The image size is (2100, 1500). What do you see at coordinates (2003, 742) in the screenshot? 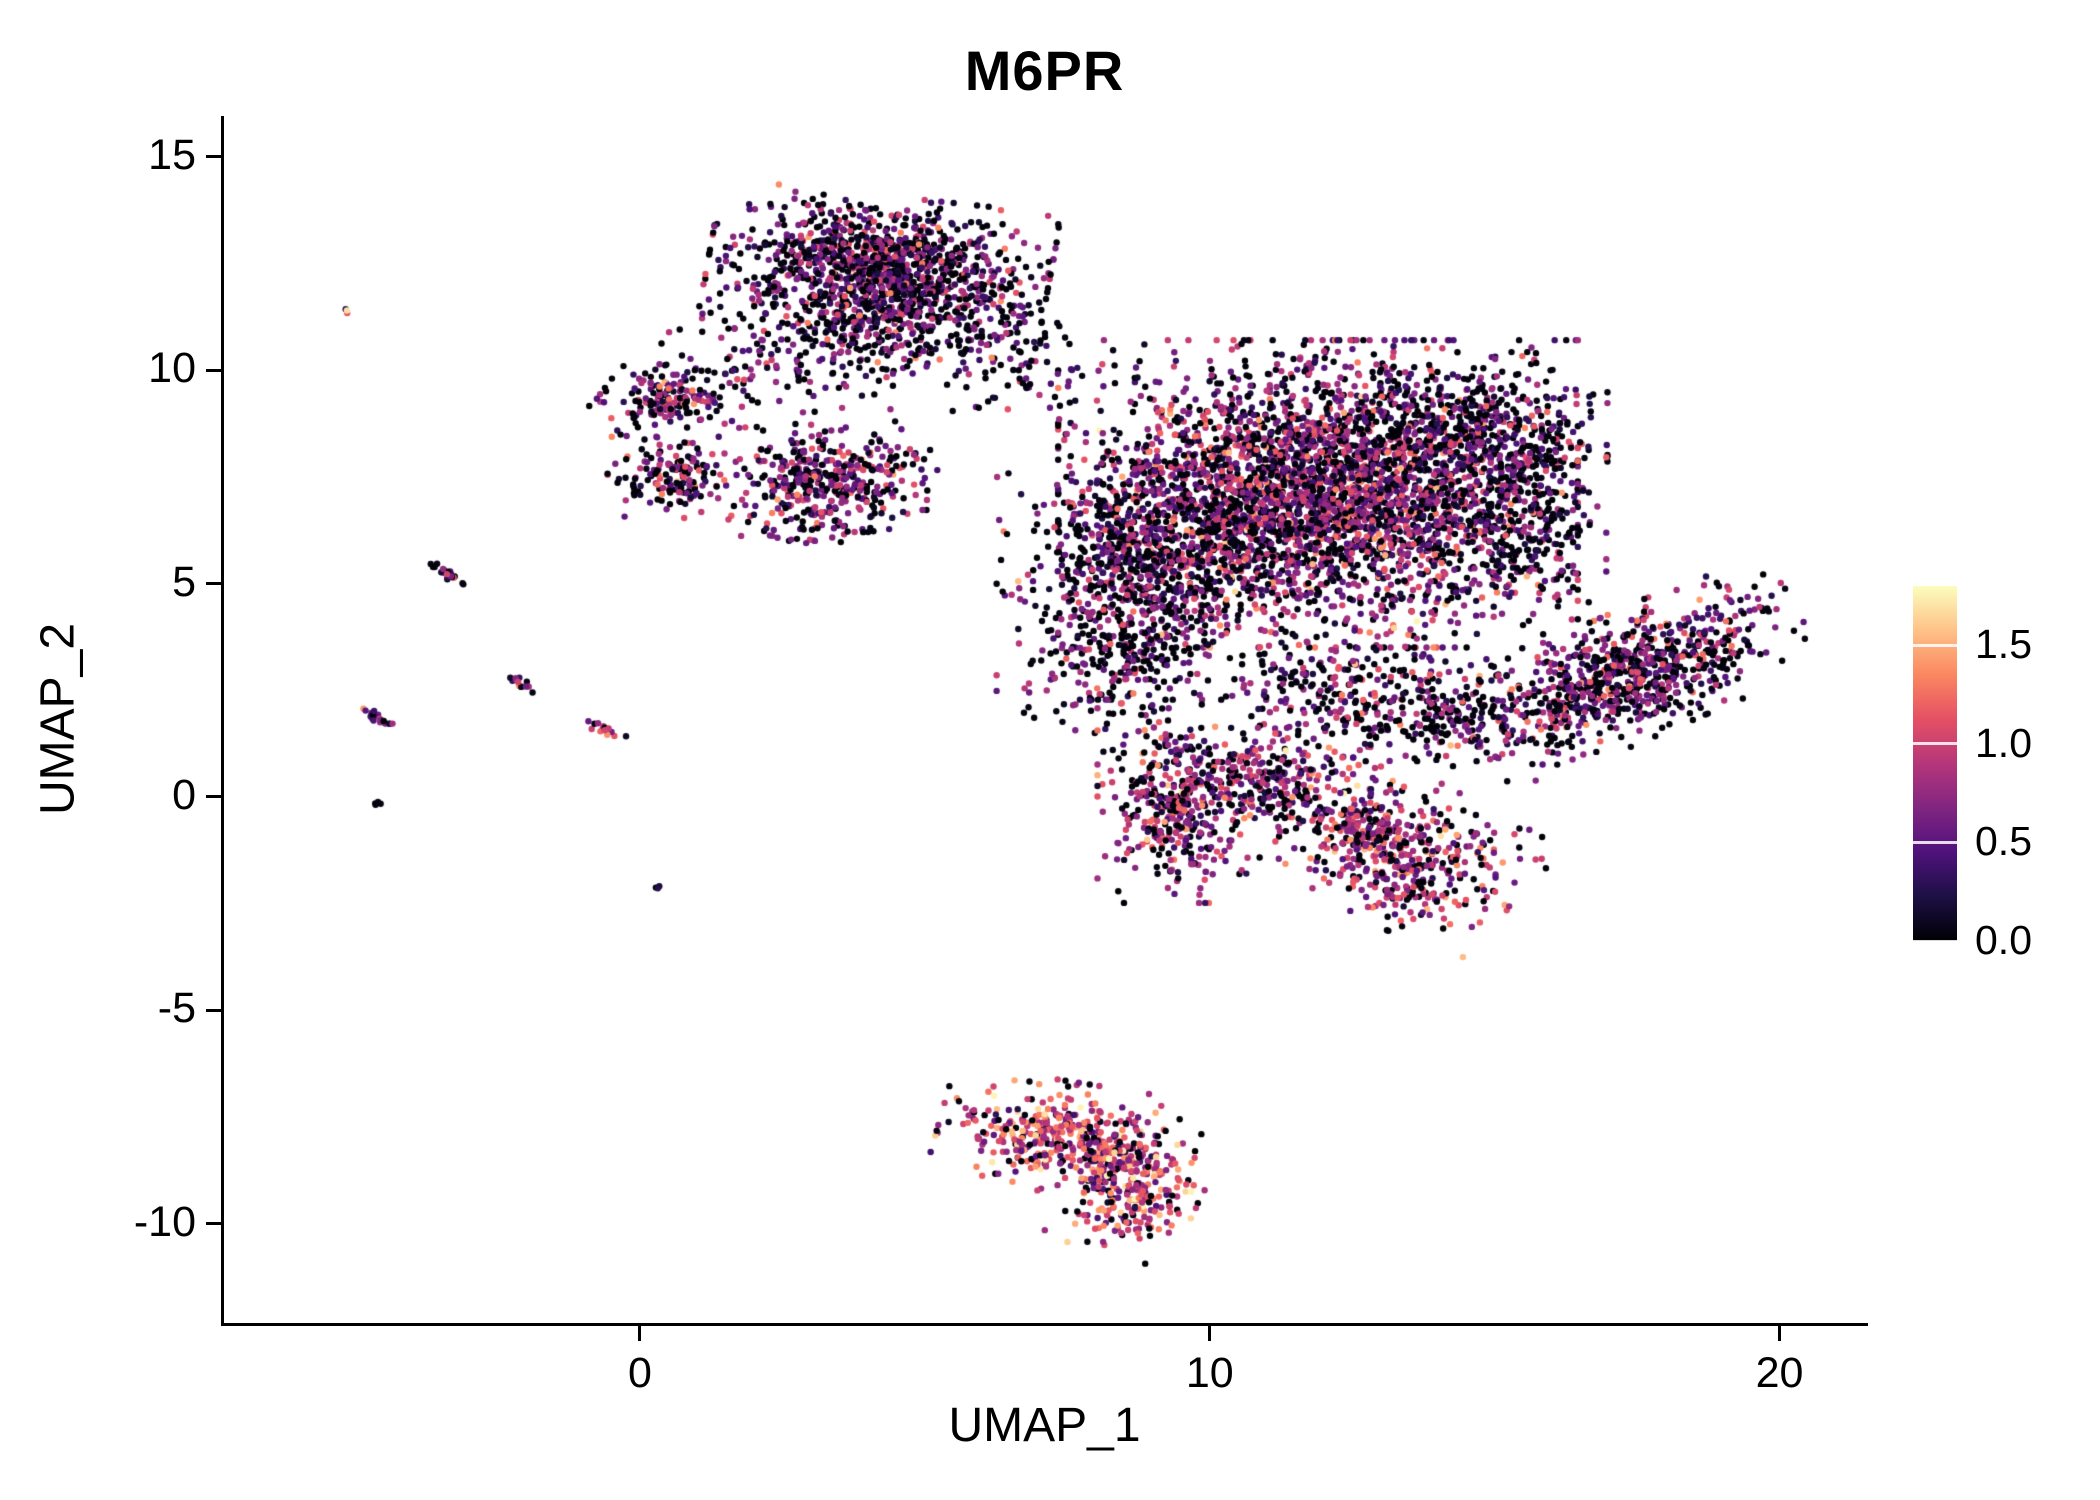
I see `colorbar-tick-label: 1.0` at bounding box center [2003, 742].